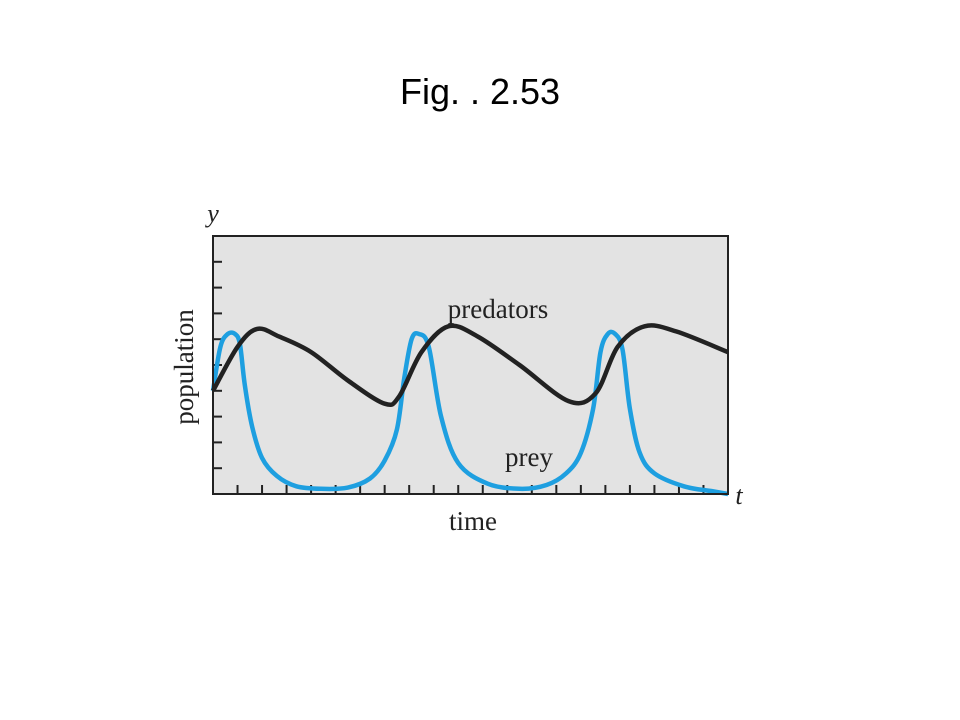 Image resolution: width=960 pixels, height=720 pixels. Describe the element at coordinates (529, 457) in the screenshot. I see `series-label-prey: prey` at that location.